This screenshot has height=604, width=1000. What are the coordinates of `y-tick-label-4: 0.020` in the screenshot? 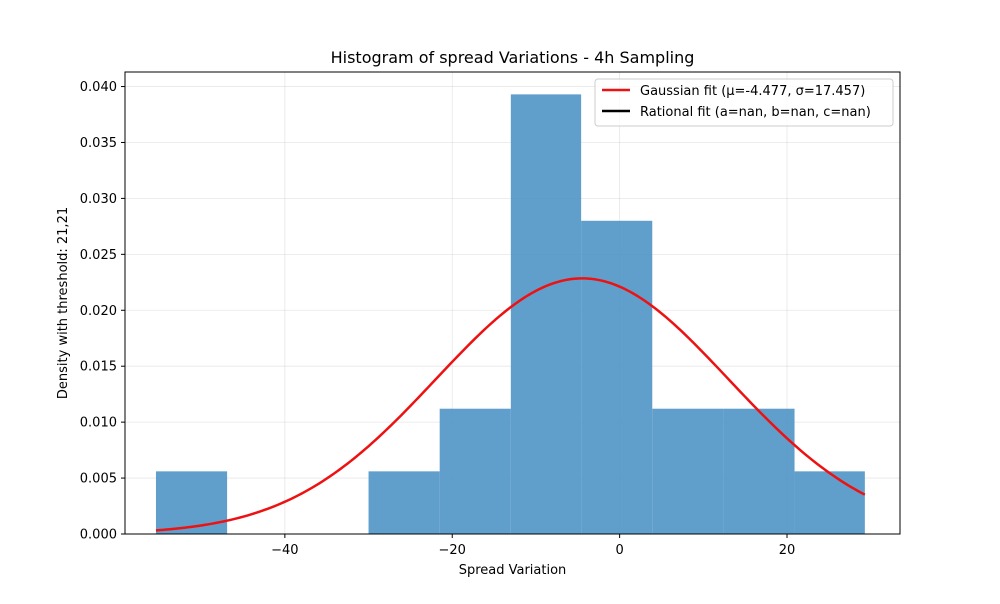 It's located at (98, 311).